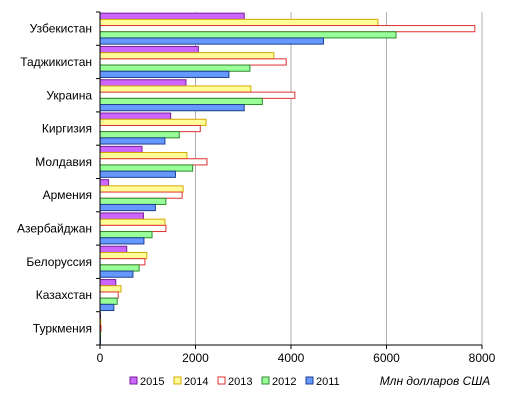 Image resolution: width=513 pixels, height=410 pixels. What do you see at coordinates (61, 29) in the screenshot?
I see `category-label: Узбекистан` at bounding box center [61, 29].